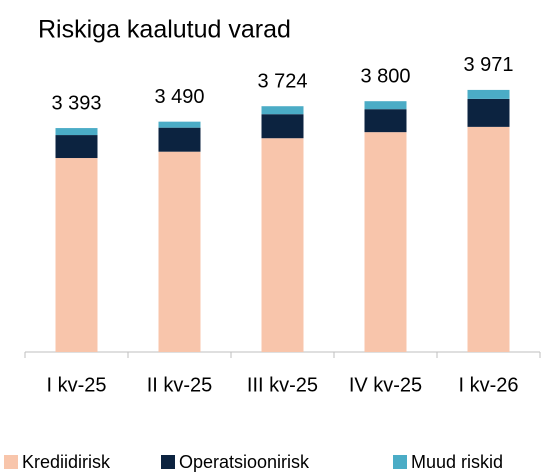 The width and height of the screenshot is (542, 473). I want to click on total-label: 3 393, so click(76, 103).